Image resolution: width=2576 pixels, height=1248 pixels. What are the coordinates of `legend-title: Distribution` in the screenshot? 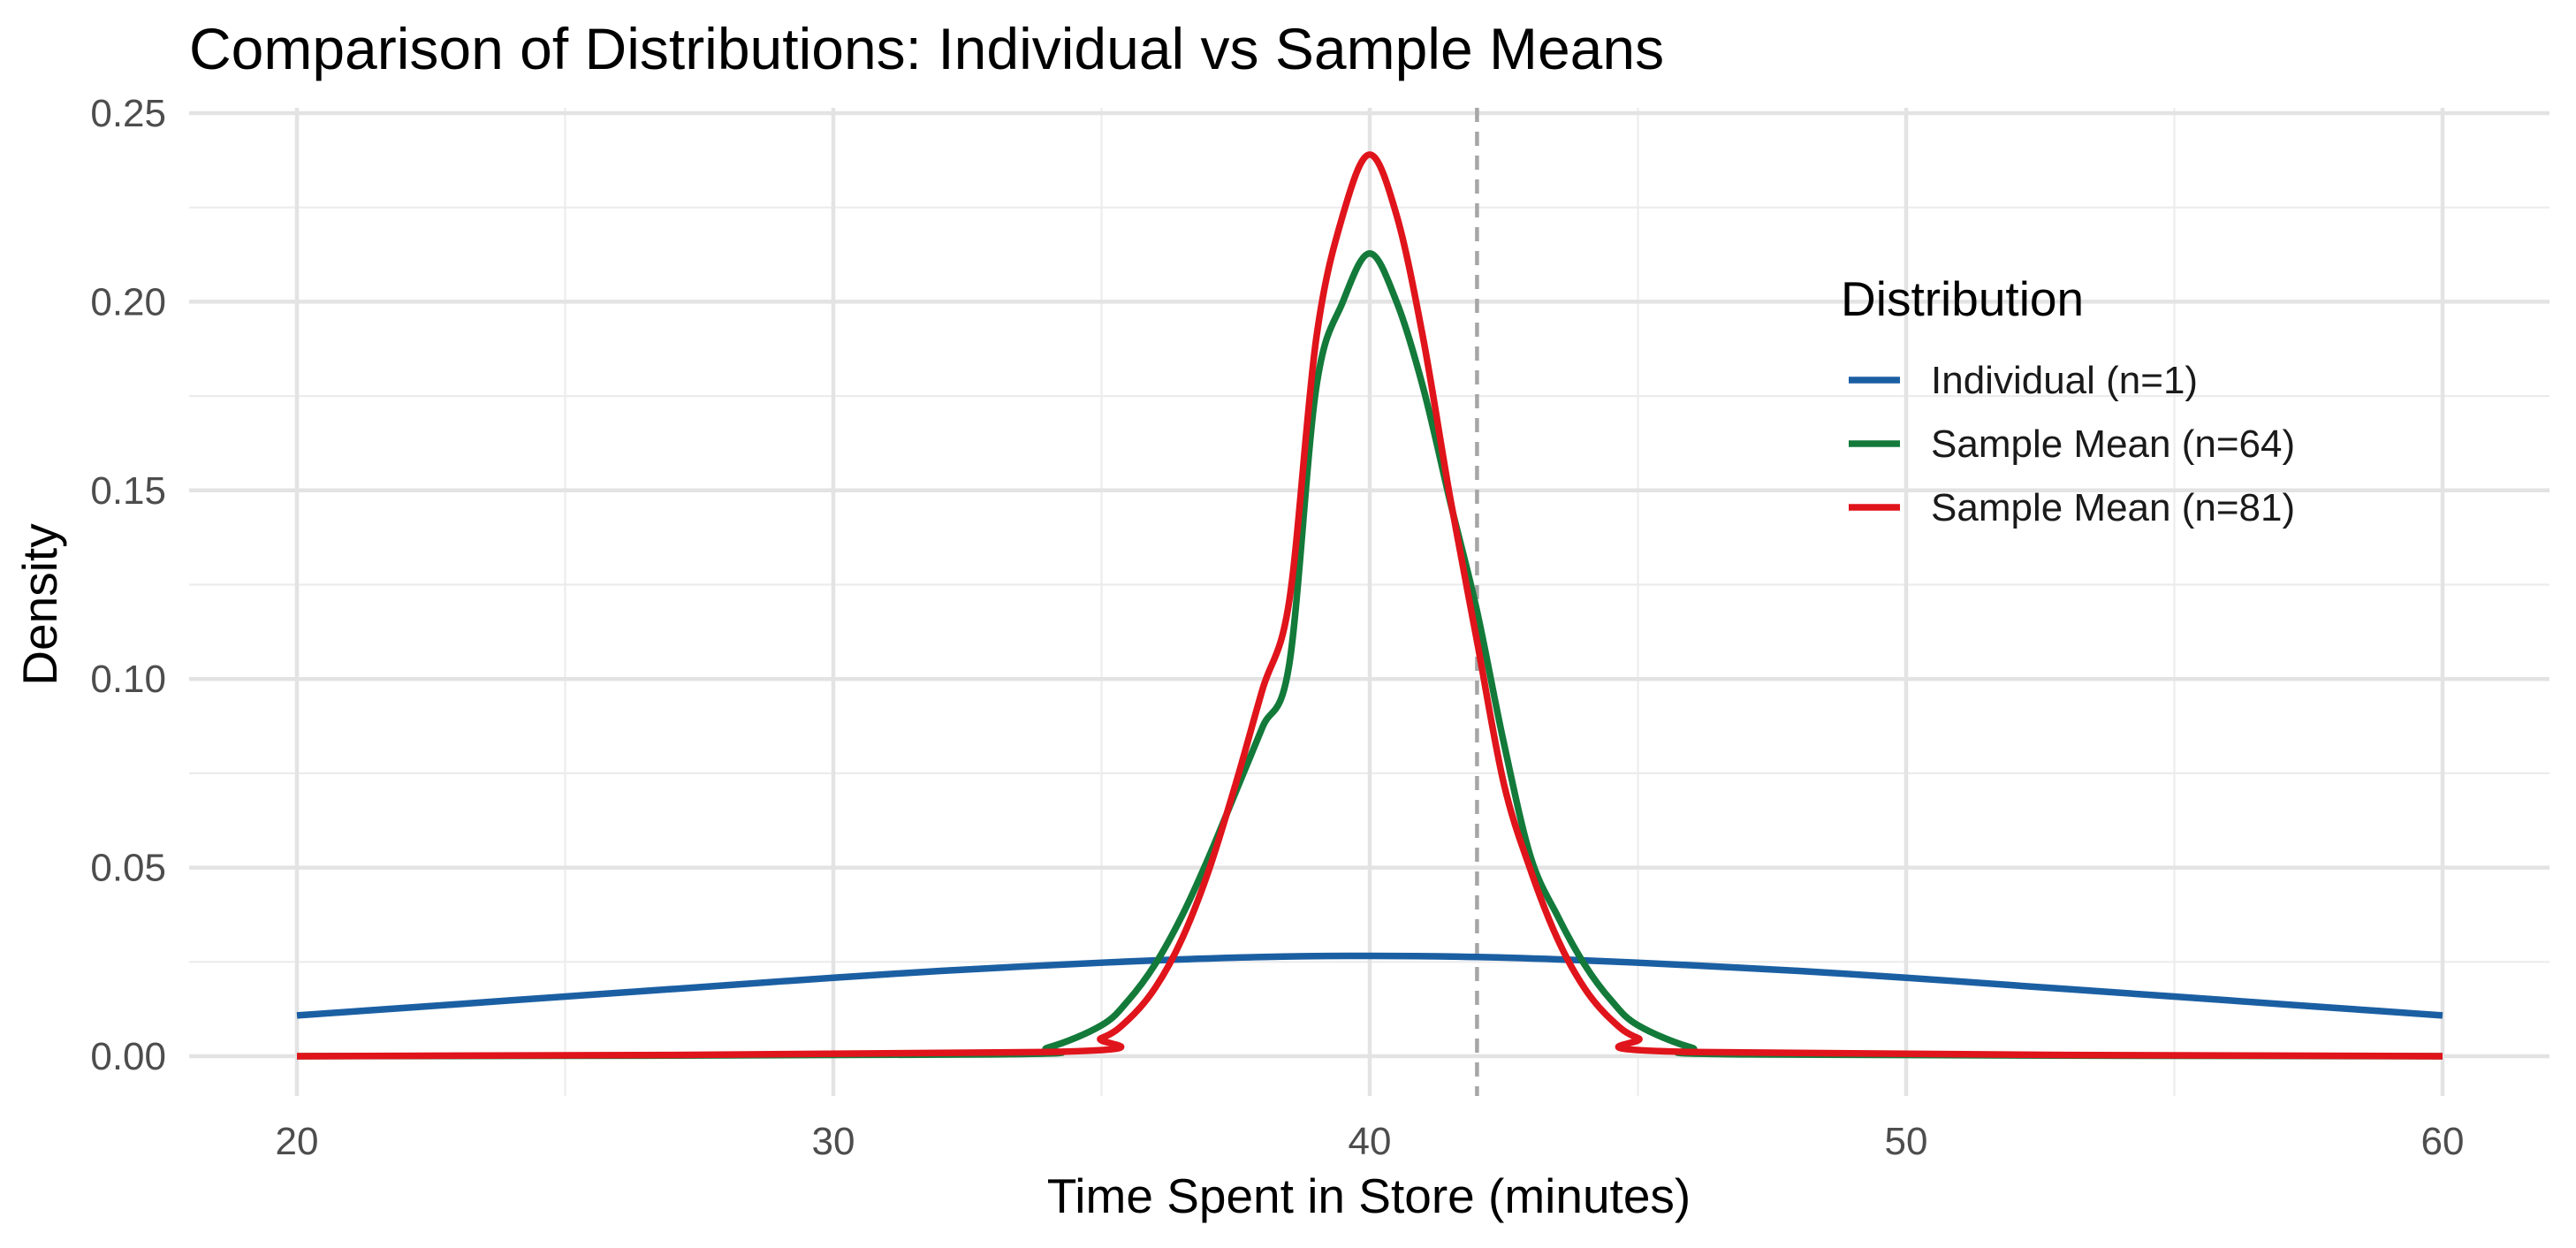 It's located at (1963, 298).